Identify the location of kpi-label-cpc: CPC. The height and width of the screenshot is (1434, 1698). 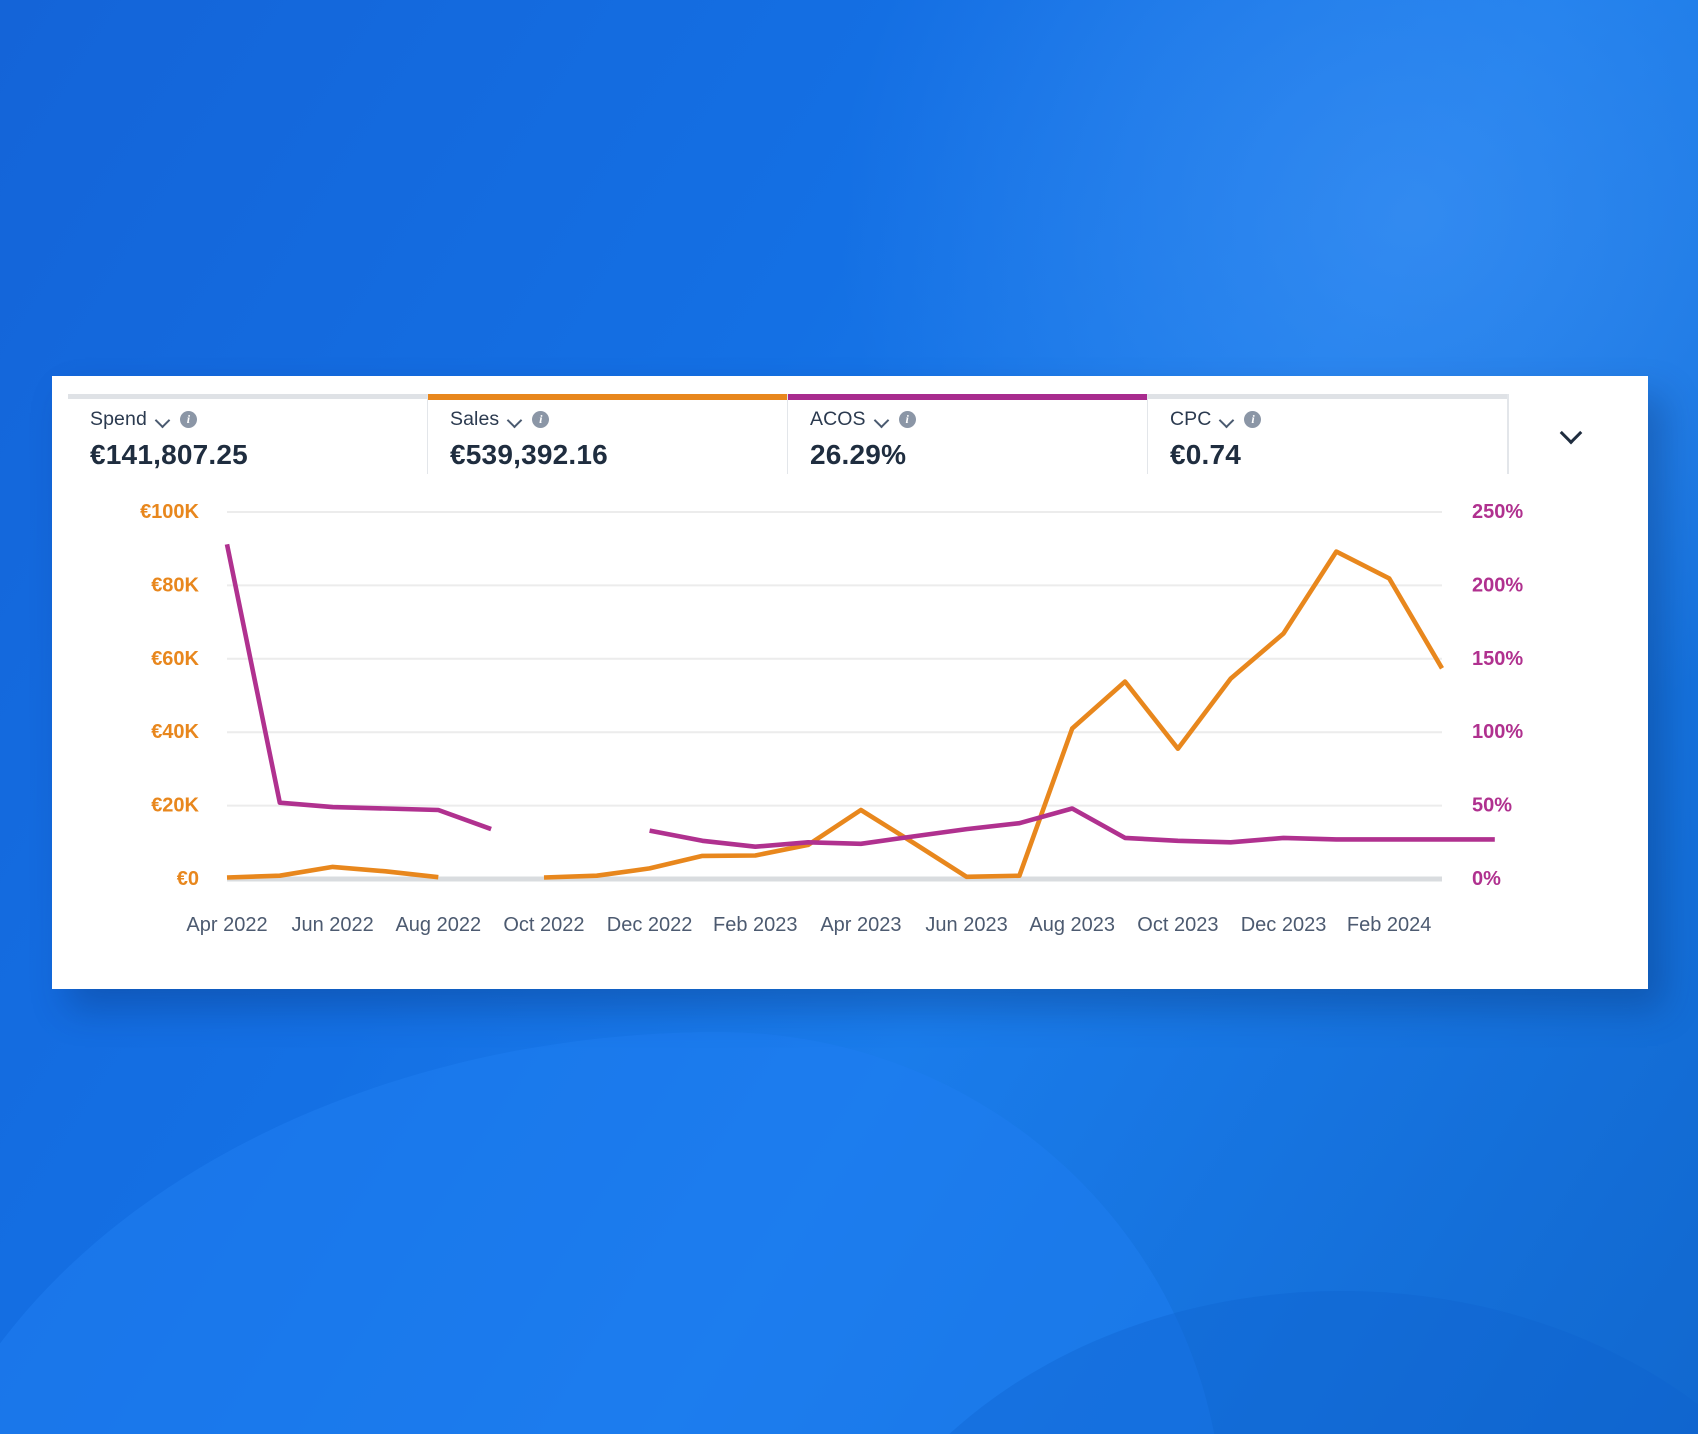
(1191, 418).